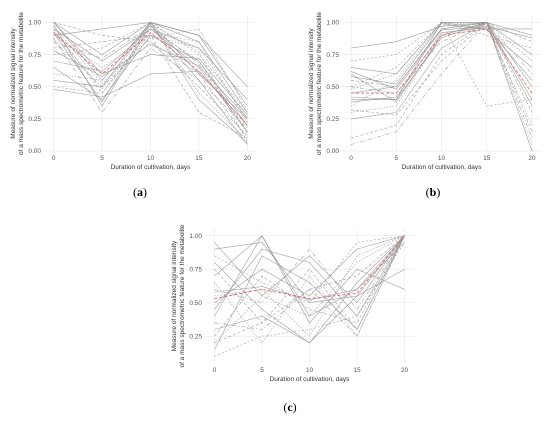  Describe the element at coordinates (289, 407) in the screenshot. I see `panel-caption: (c)` at that location.